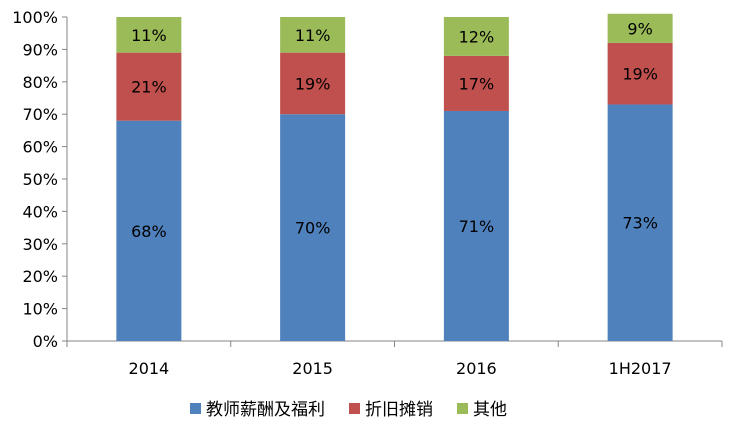  I want to click on data-label: 73%, so click(640, 223).